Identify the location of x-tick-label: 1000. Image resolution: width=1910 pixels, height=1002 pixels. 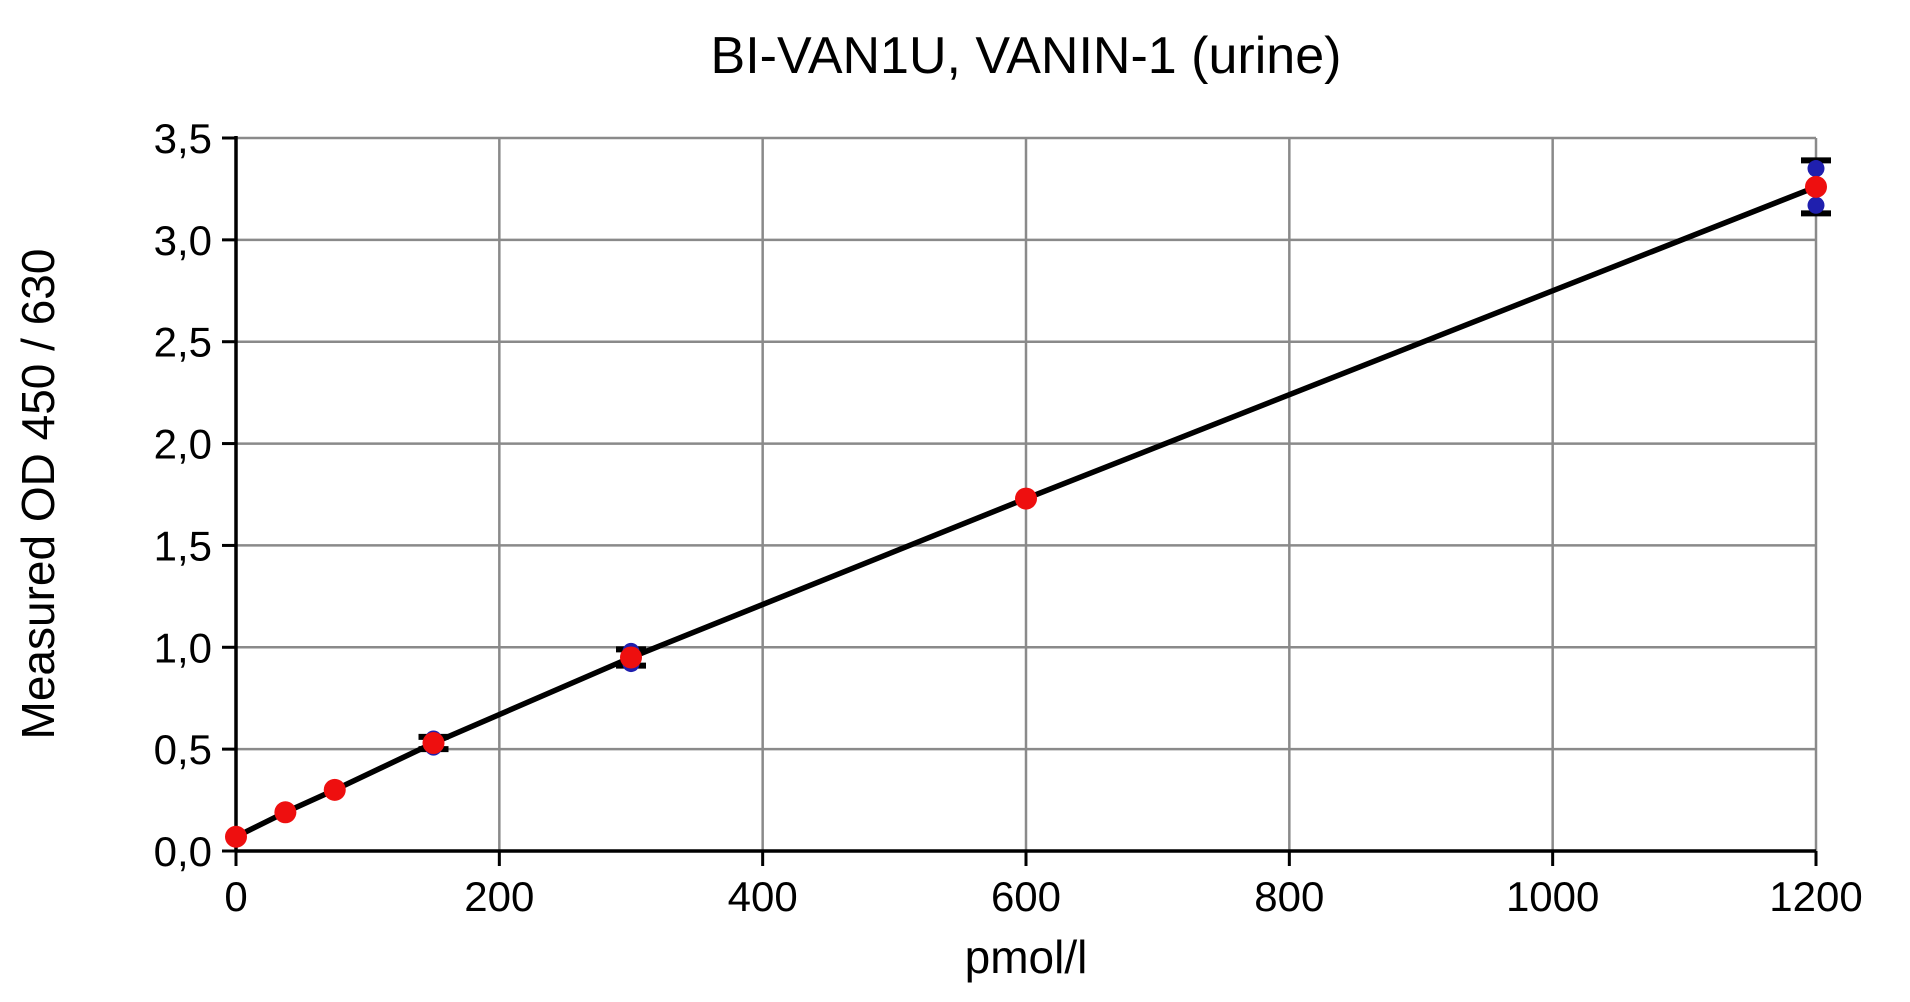
(1552, 896).